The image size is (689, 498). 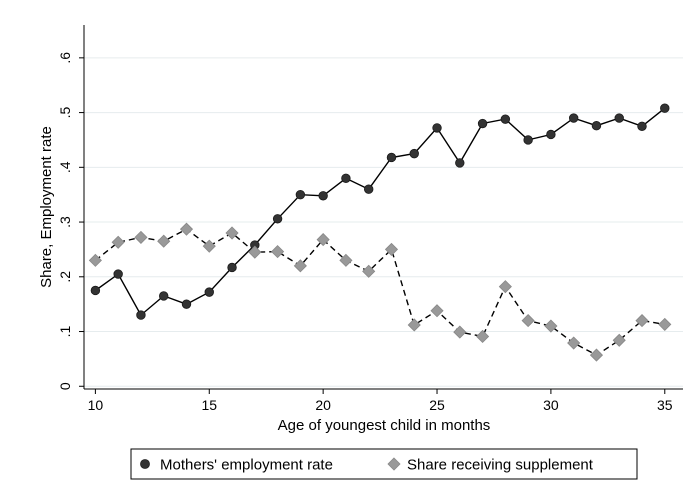 What do you see at coordinates (65, 113) in the screenshot?
I see `y-tick-label: .5` at bounding box center [65, 113].